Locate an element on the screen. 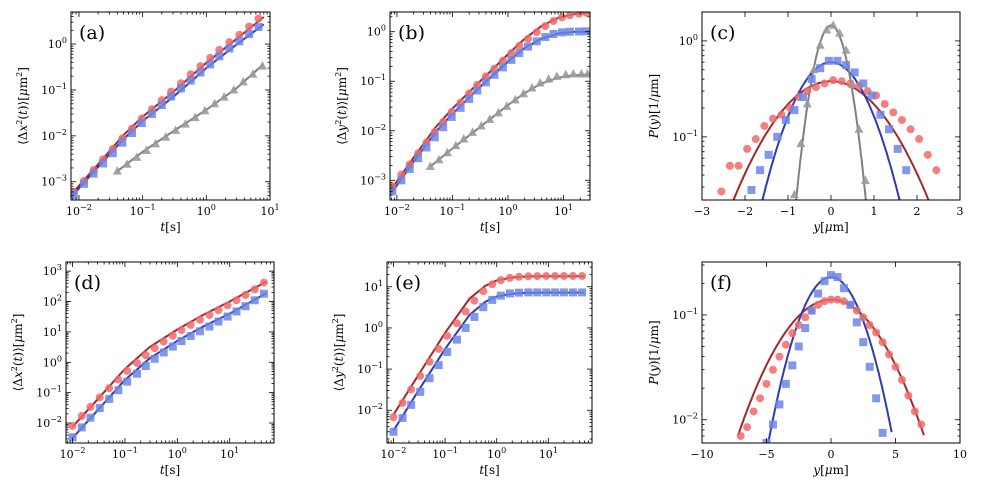 The height and width of the screenshot is (491, 981). y-tick-label: 10³ is located at coordinates (52, 270).